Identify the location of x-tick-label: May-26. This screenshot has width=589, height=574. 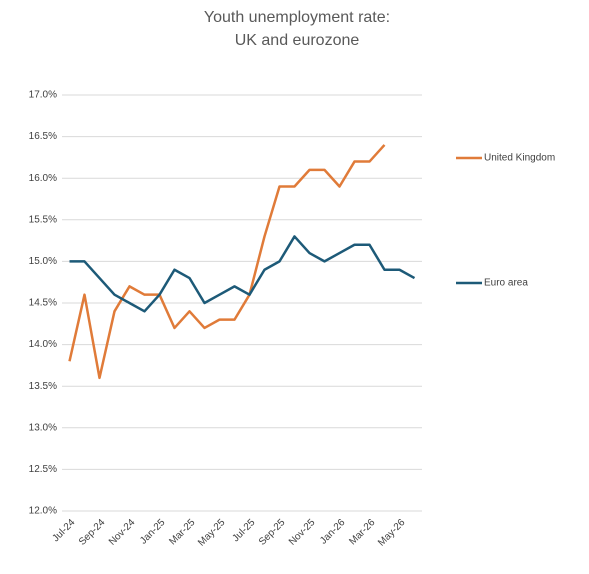
(392, 533).